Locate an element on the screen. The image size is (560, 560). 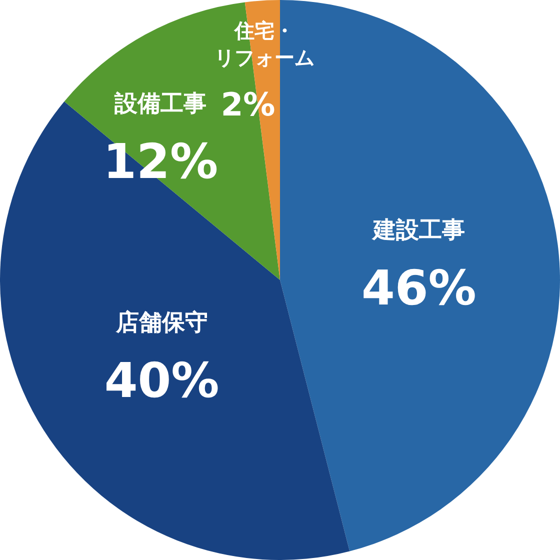
slice-label: 設備工事 is located at coordinates (160, 104).